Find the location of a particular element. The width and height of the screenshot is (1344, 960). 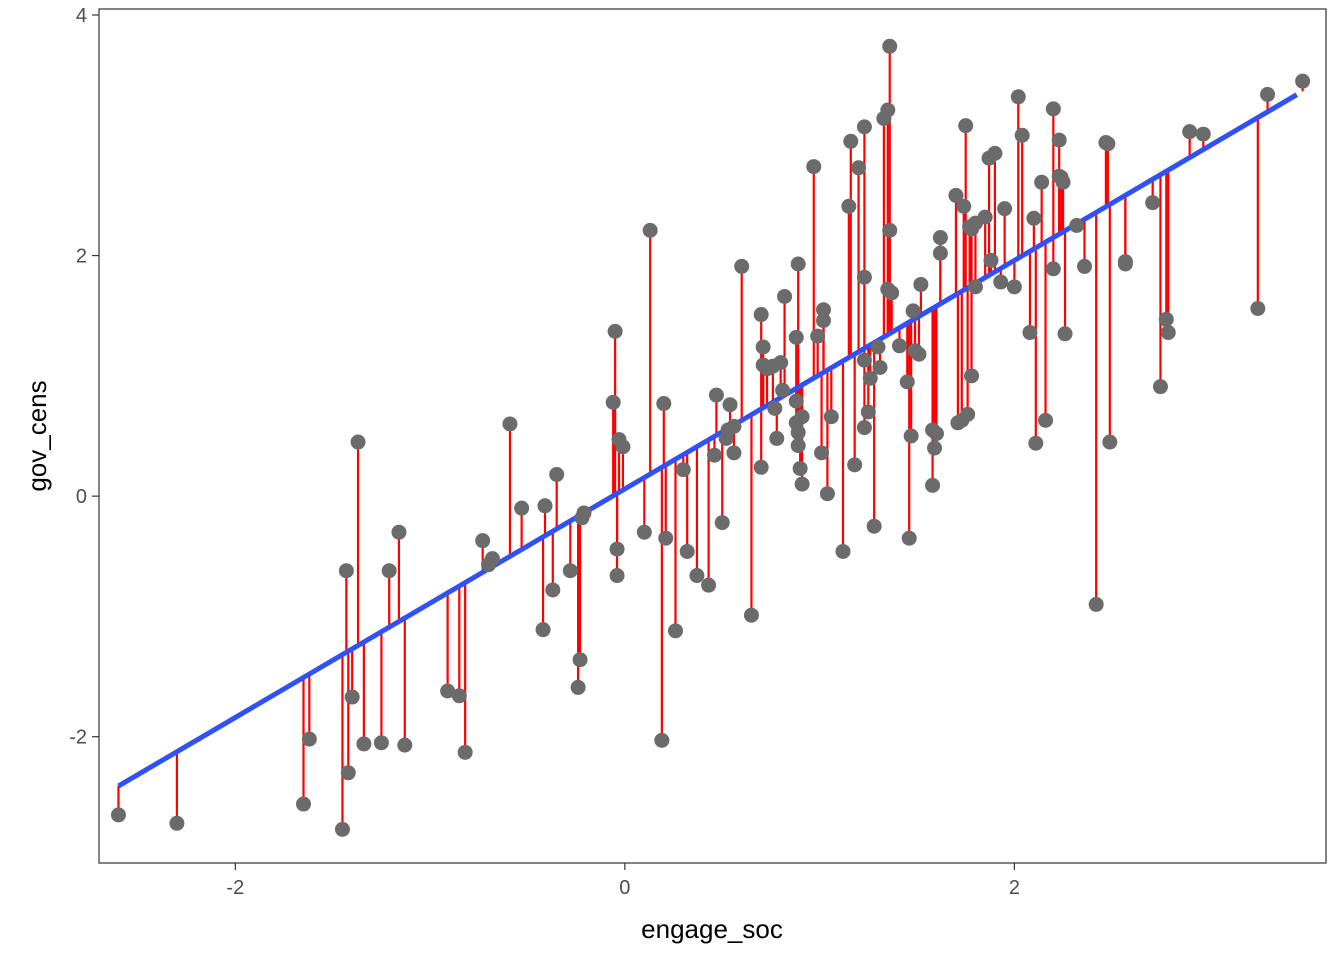

y-axis-title: gov_cens is located at coordinates (37, 435).